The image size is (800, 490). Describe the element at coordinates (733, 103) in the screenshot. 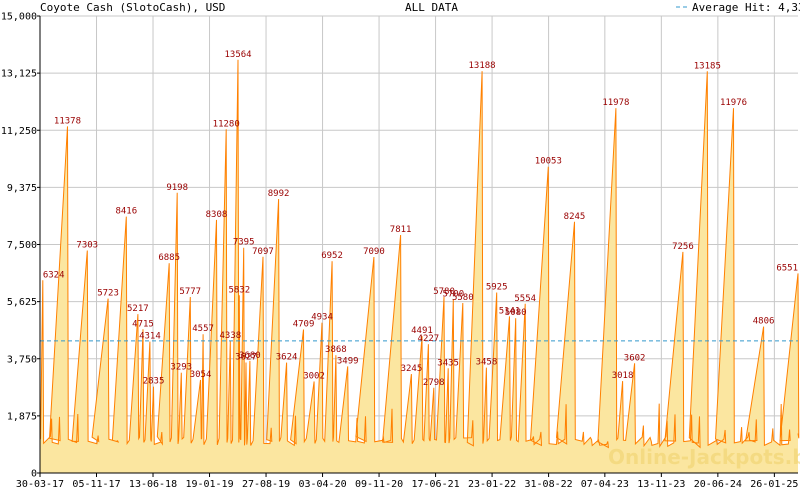

I see `data-label: 11976` at that location.